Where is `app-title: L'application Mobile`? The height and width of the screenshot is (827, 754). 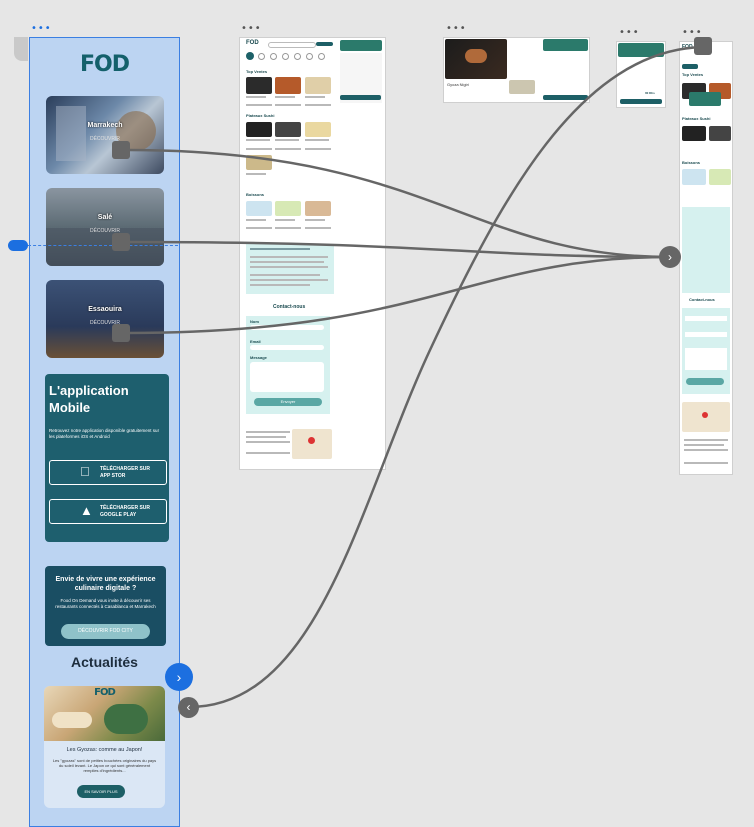
app-title: L'application Mobile is located at coordinates (89, 399).